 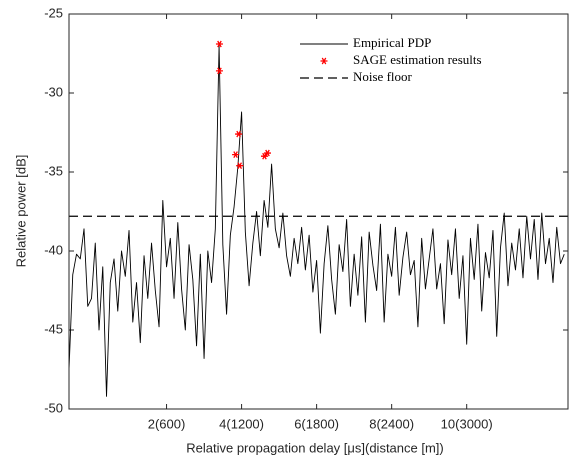 What do you see at coordinates (467, 423) in the screenshot?
I see `x-tick-label: 10(3000)` at bounding box center [467, 423].